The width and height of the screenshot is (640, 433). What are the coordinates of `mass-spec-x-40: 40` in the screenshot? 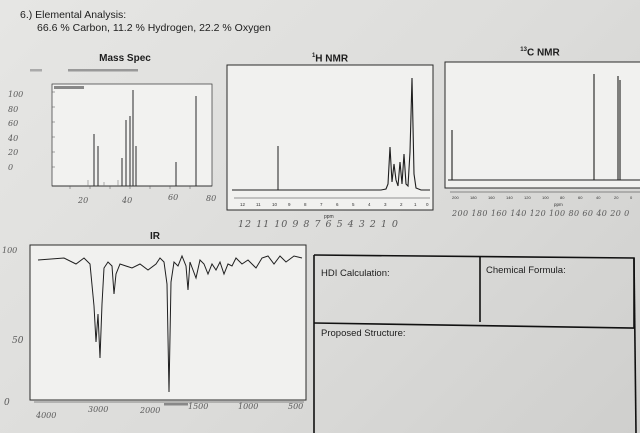 It's located at (127, 200).